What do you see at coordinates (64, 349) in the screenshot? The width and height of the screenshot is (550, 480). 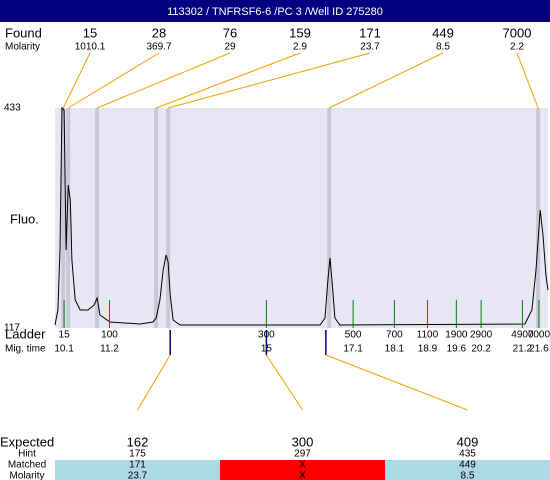 I see `ladder-time: 10.1` at bounding box center [64, 349].